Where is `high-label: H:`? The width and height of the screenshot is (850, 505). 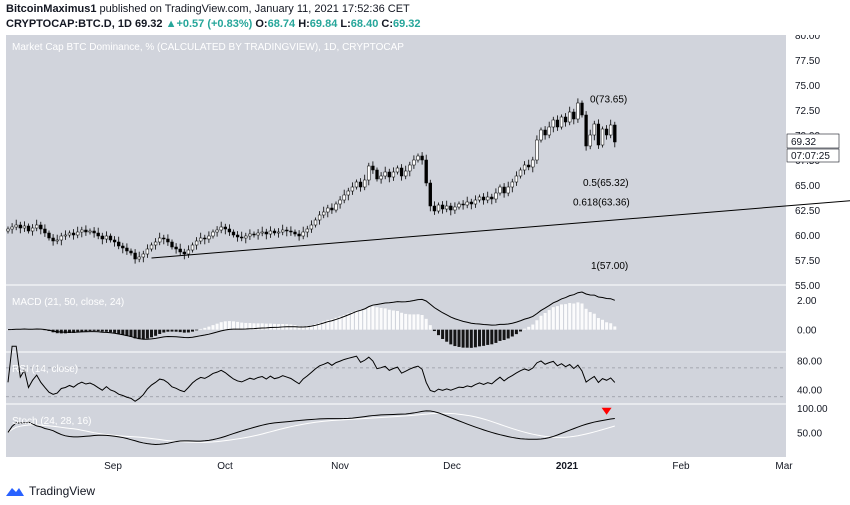
high-label: H: is located at coordinates (304, 24).